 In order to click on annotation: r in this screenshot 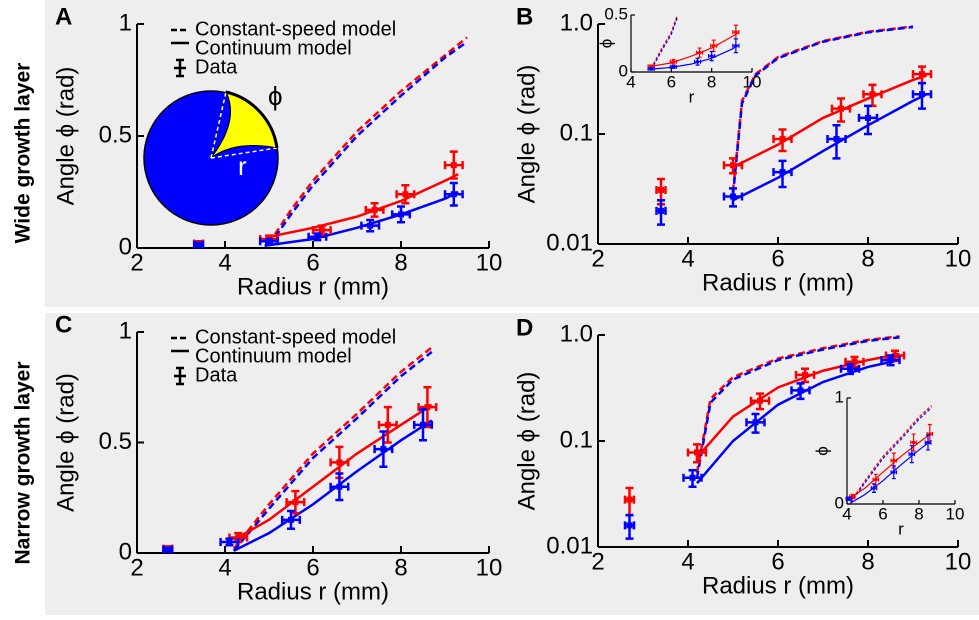, I will do `click(242, 166)`.